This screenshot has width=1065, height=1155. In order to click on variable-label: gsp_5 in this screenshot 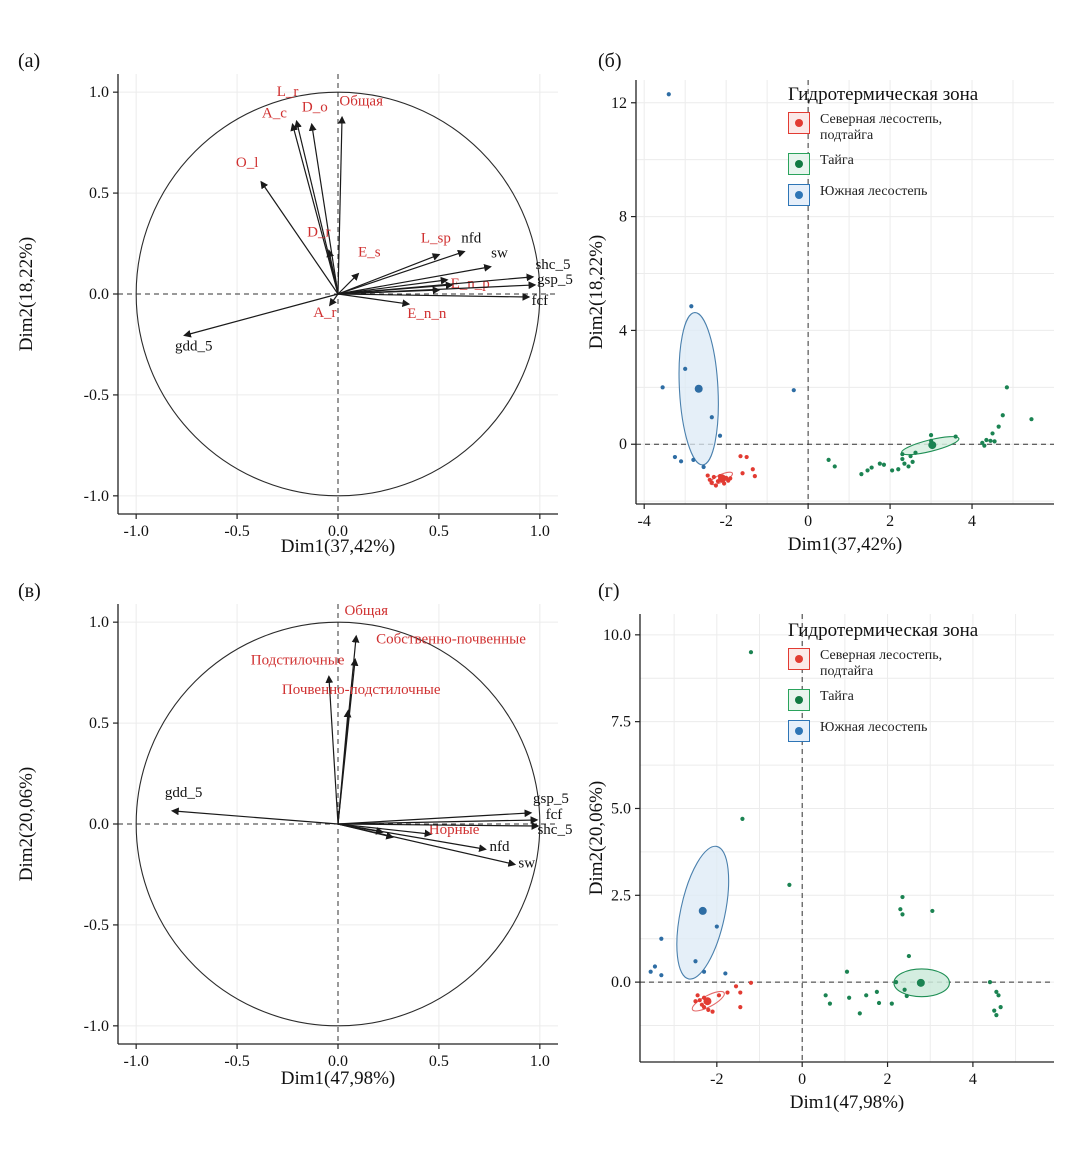, I will do `click(555, 280)`.